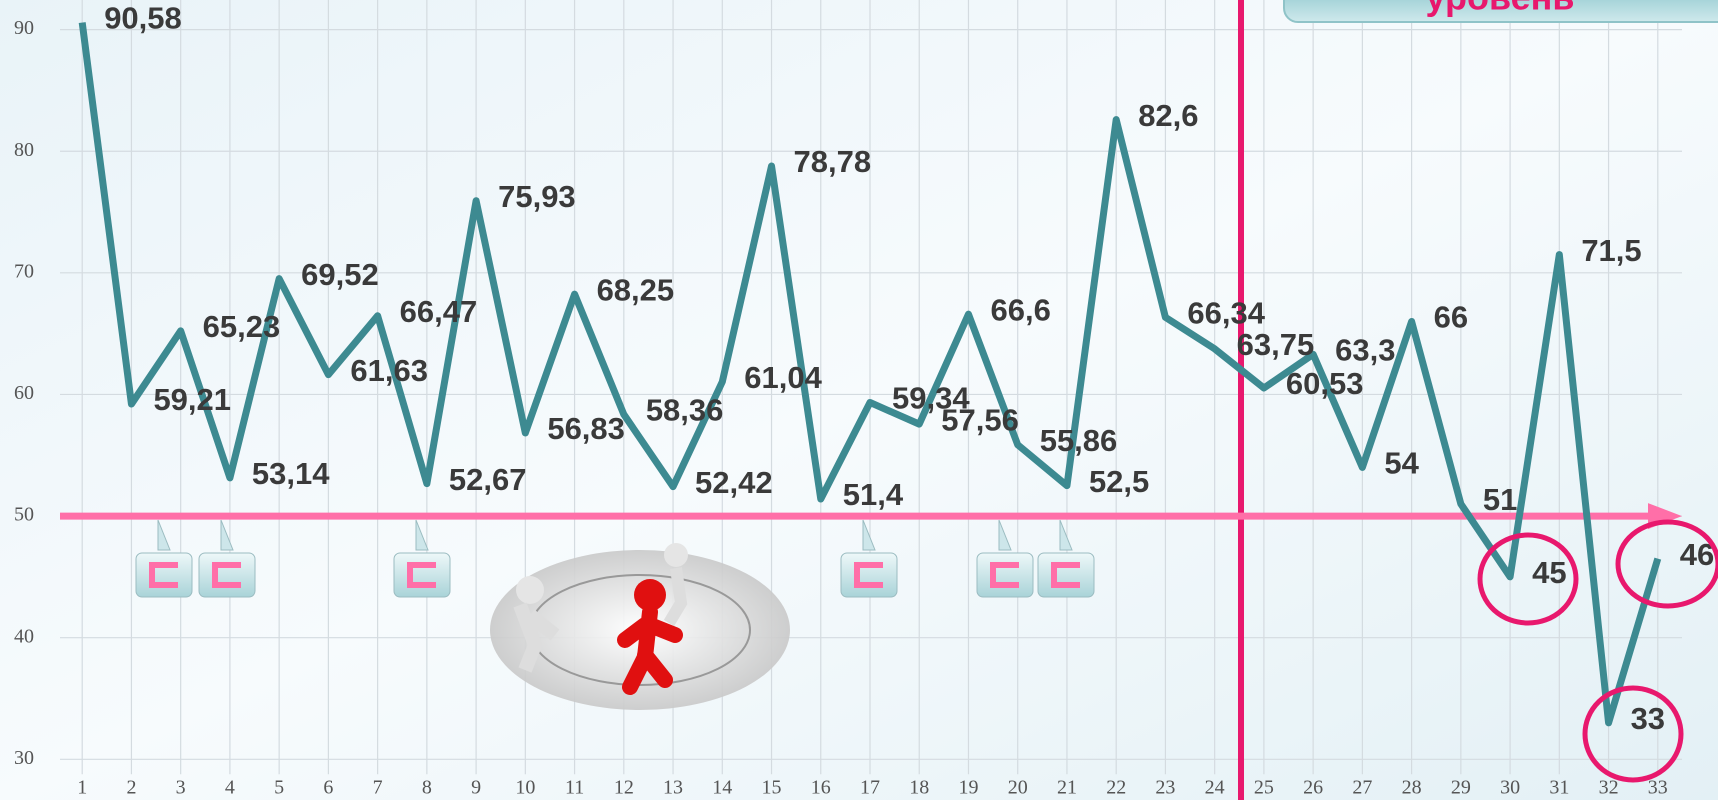 The width and height of the screenshot is (1718, 800). I want to click on runner-illustration, so click(640, 626).